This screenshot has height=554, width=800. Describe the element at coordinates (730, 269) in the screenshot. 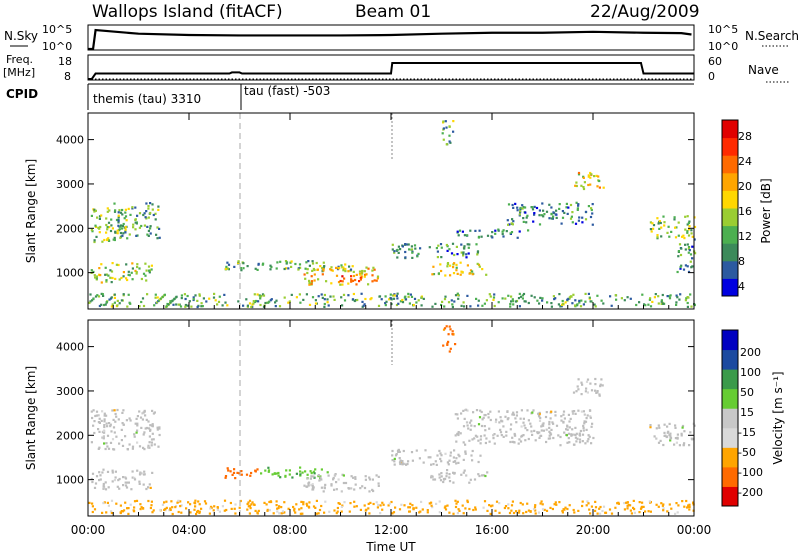

I see `power-cbar-swatch` at that location.